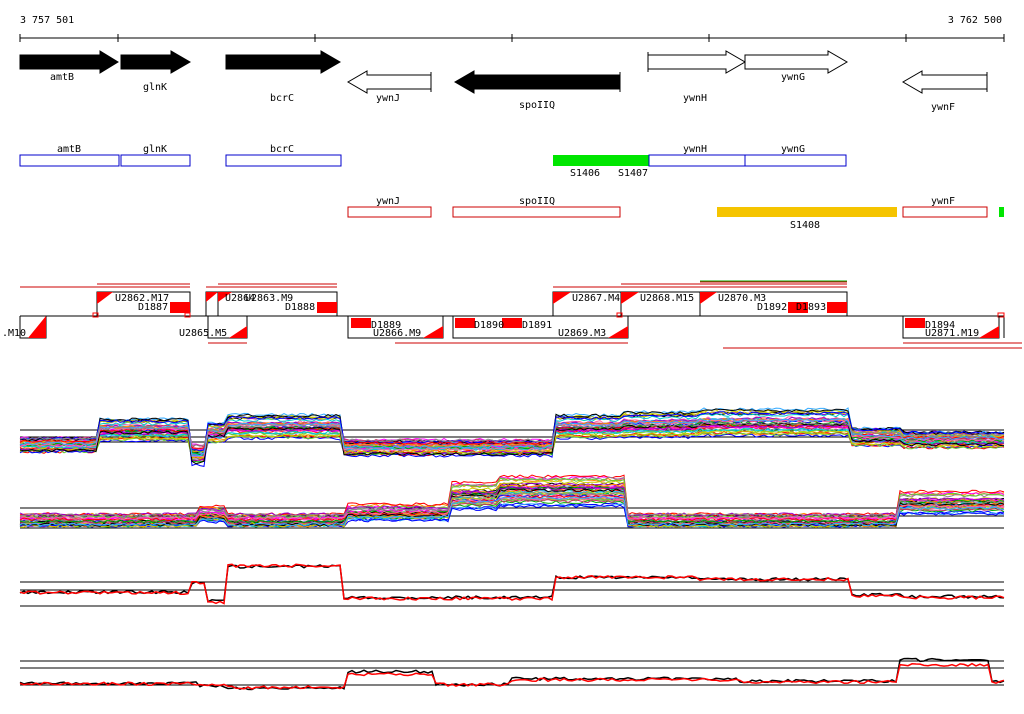 The image size is (1024, 714). Describe the element at coordinates (512, 28) in the screenshot. I see `coordinate-ruler: 3 757 501 3 762 500` at that location.